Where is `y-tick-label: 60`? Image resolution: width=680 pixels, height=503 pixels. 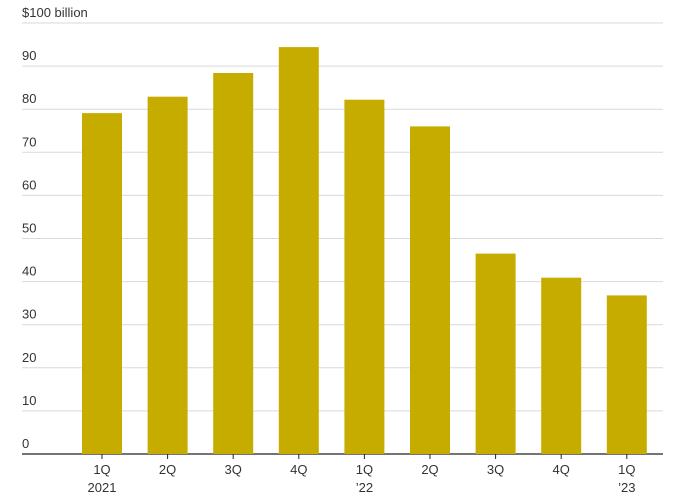
y-tick-label: 60 is located at coordinates (29, 184).